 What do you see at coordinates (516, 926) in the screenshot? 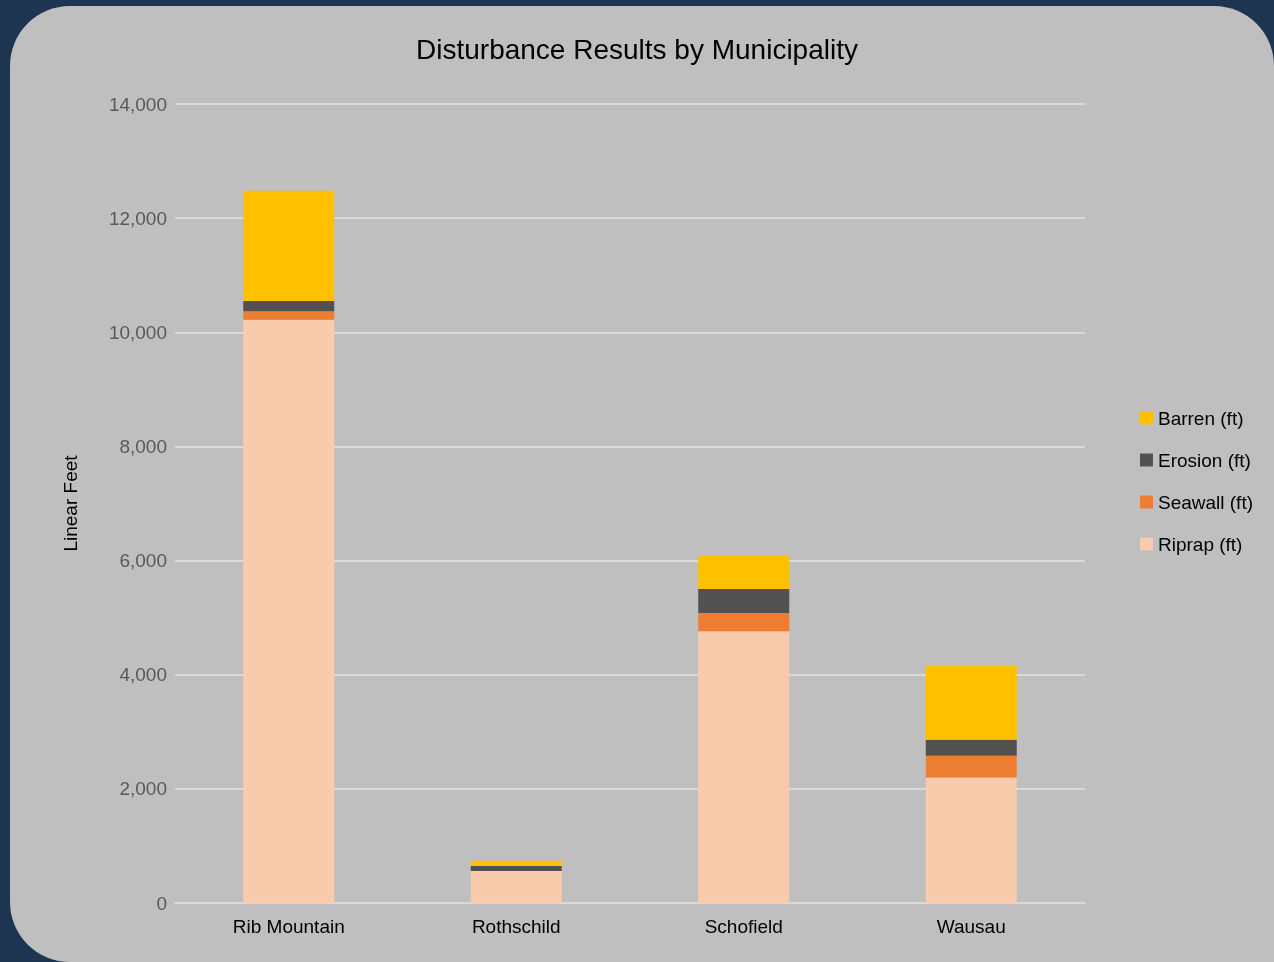
I see `x-tick-label: Rothschild` at bounding box center [516, 926].